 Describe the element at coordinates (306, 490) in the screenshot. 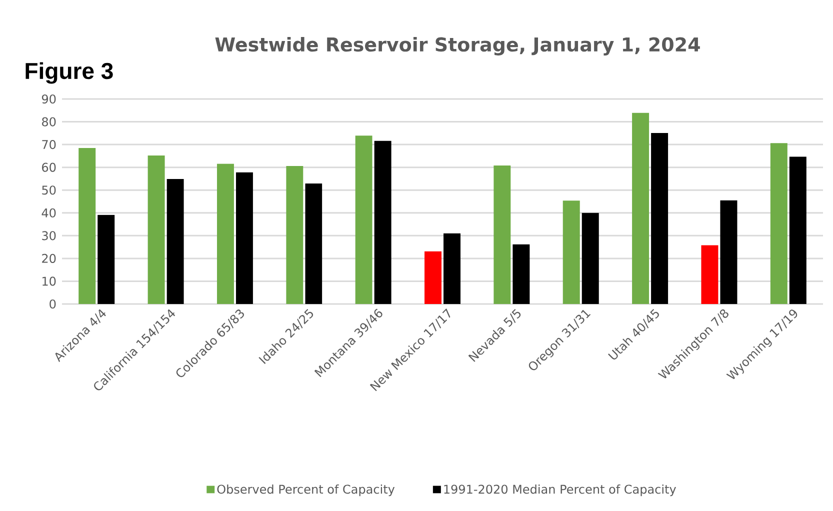

I see `legend-label: Observed Percent of Capacity` at that location.